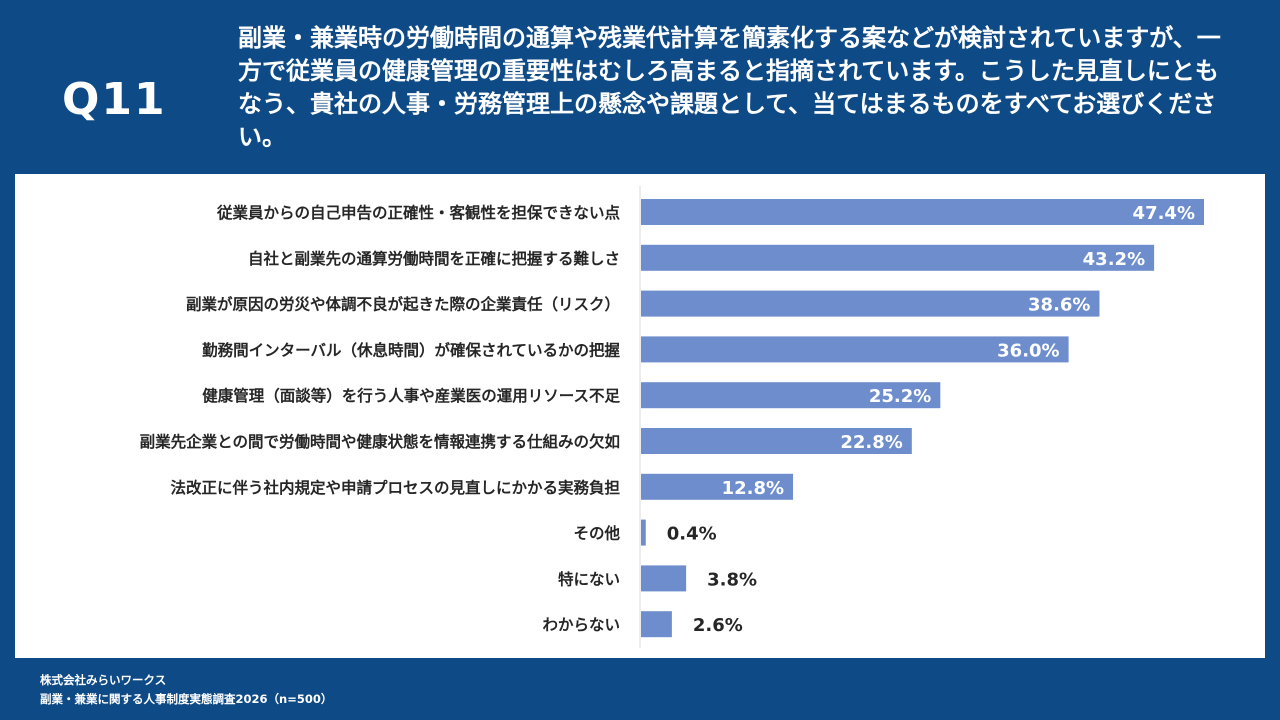  I want to click on data-label: 25.2%, so click(900, 396).